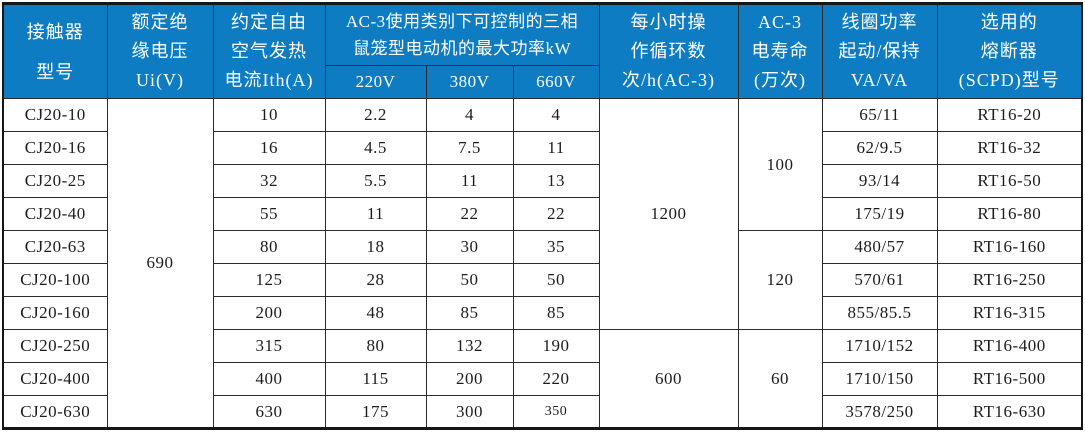 This screenshot has width=1085, height=442. What do you see at coordinates (879, 412) in the screenshot?
I see `coil-cell: 3578/250` at bounding box center [879, 412].